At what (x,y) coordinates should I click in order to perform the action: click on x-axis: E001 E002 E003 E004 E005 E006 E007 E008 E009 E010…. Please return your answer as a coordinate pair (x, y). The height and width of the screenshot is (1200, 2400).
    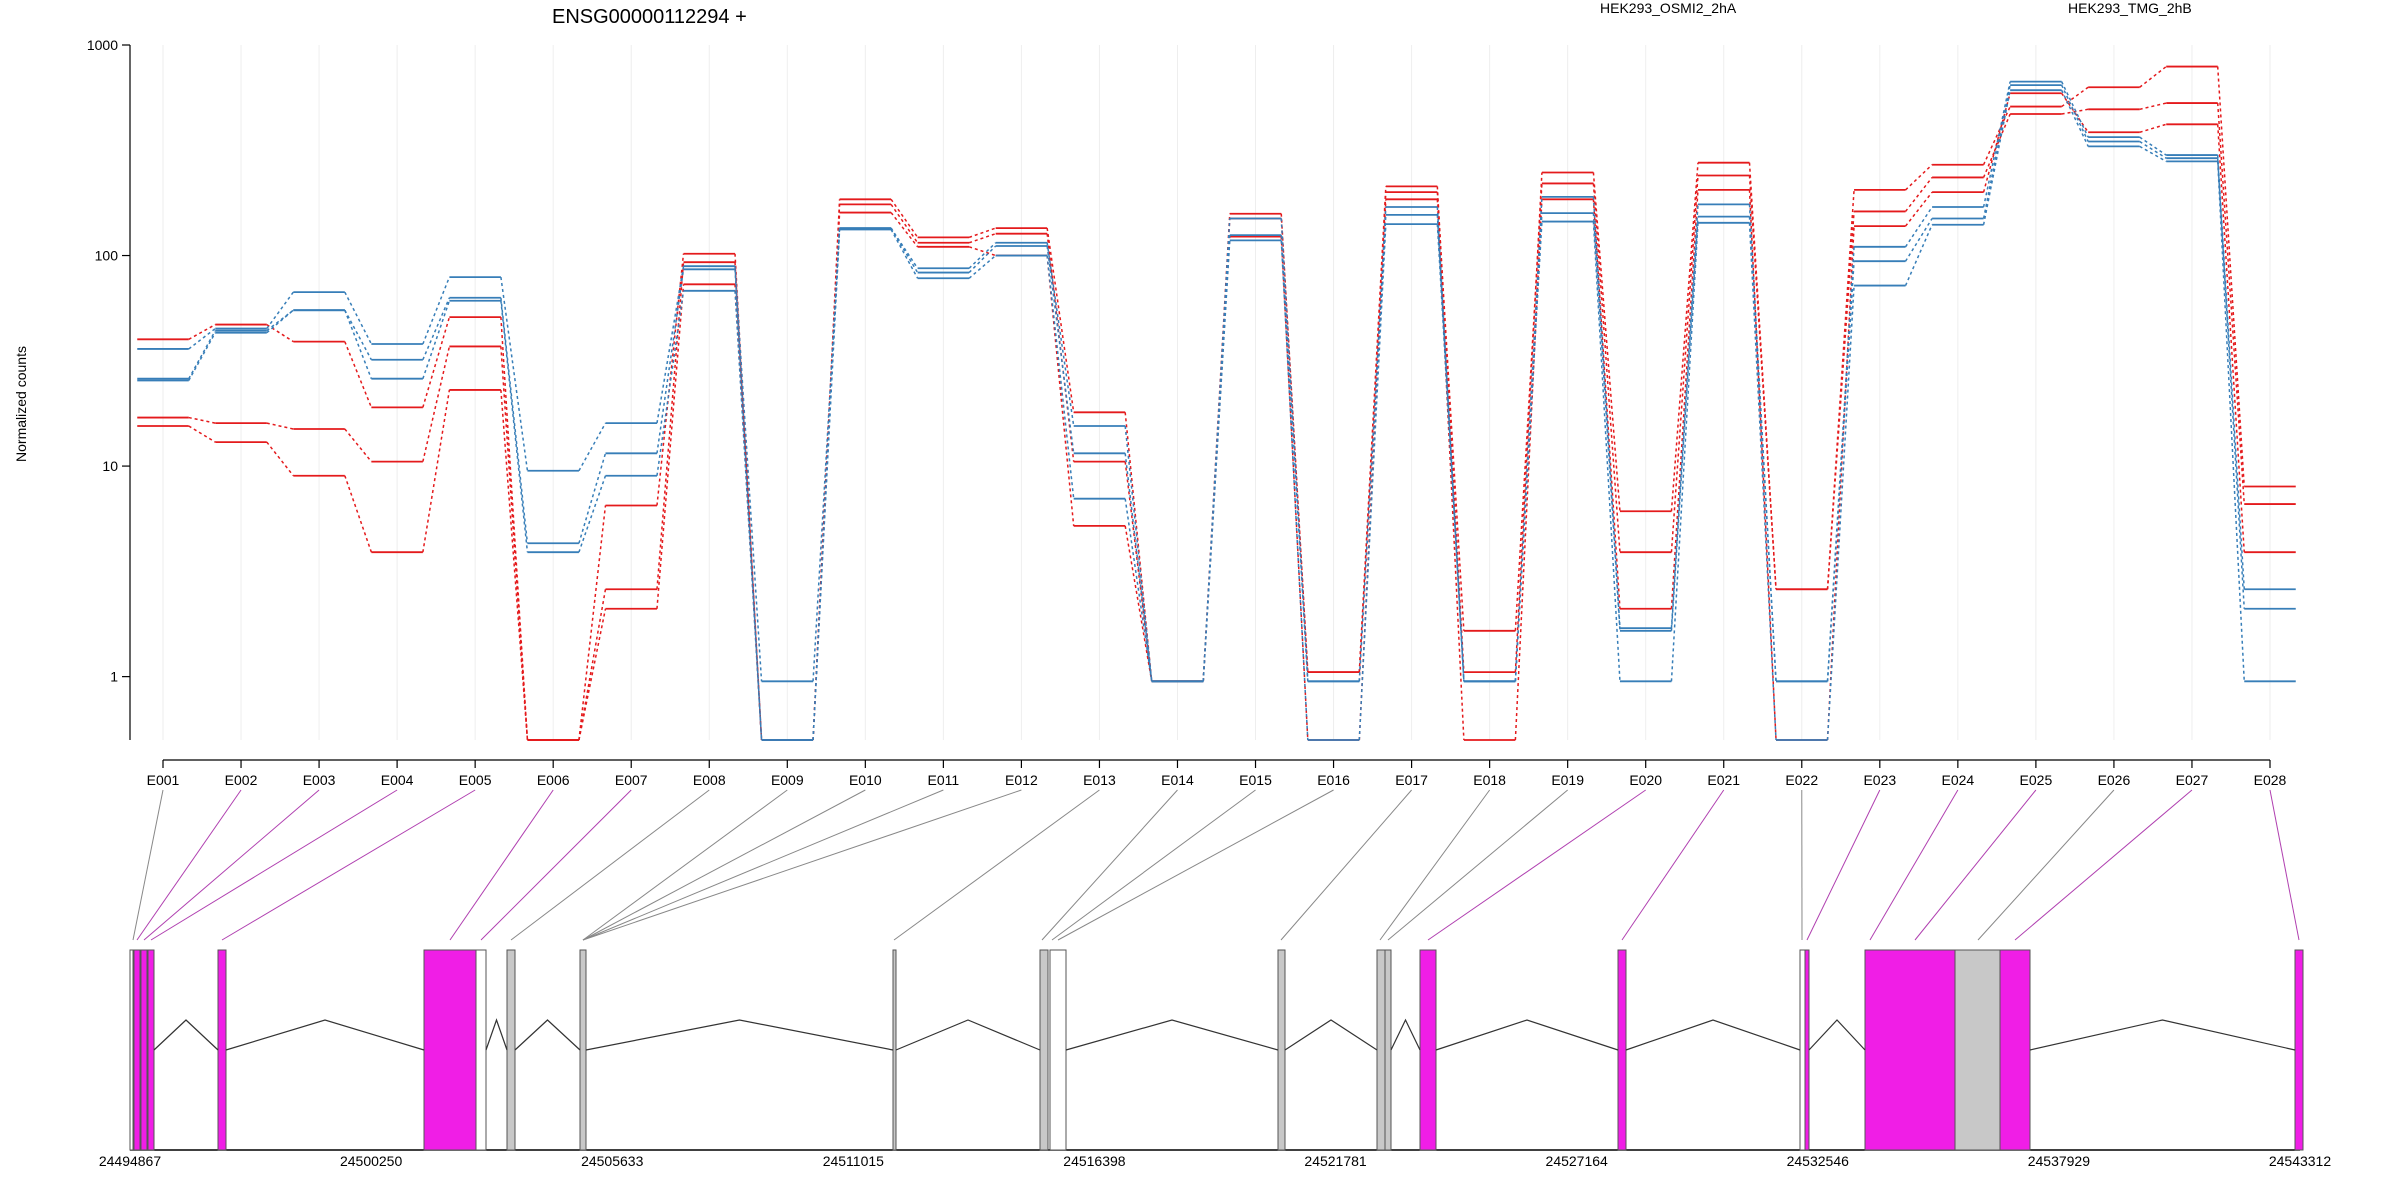
    Looking at the image, I should click on (1217, 773).